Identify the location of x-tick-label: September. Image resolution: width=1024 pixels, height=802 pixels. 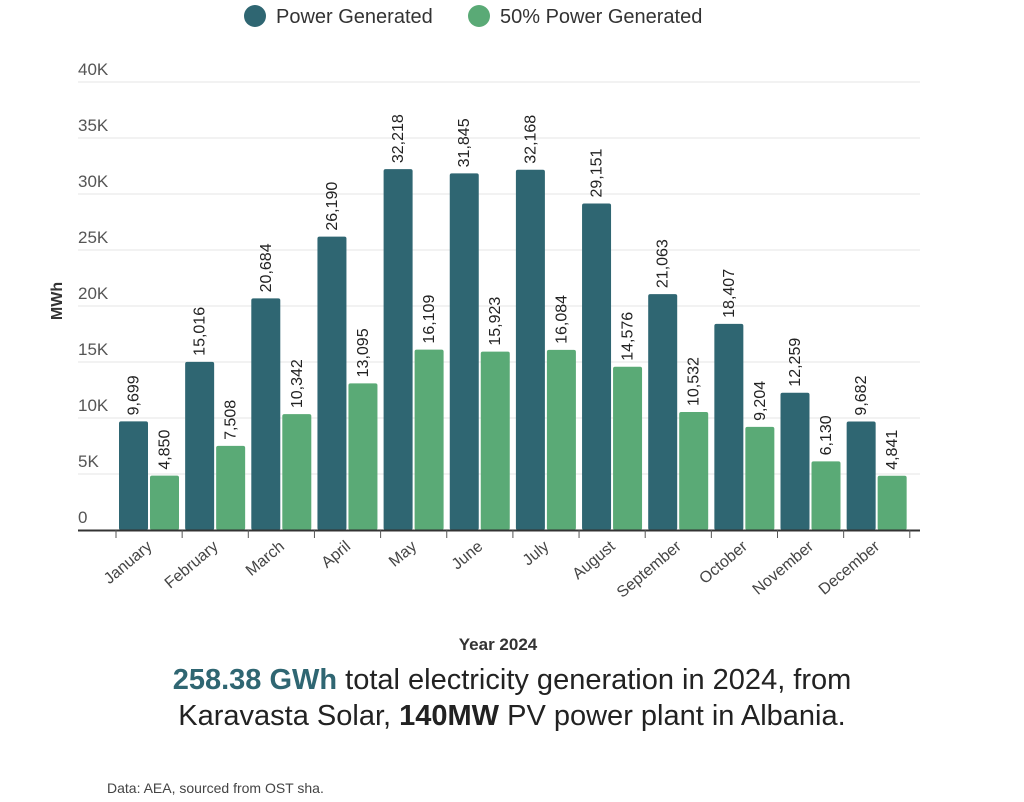
(649, 570).